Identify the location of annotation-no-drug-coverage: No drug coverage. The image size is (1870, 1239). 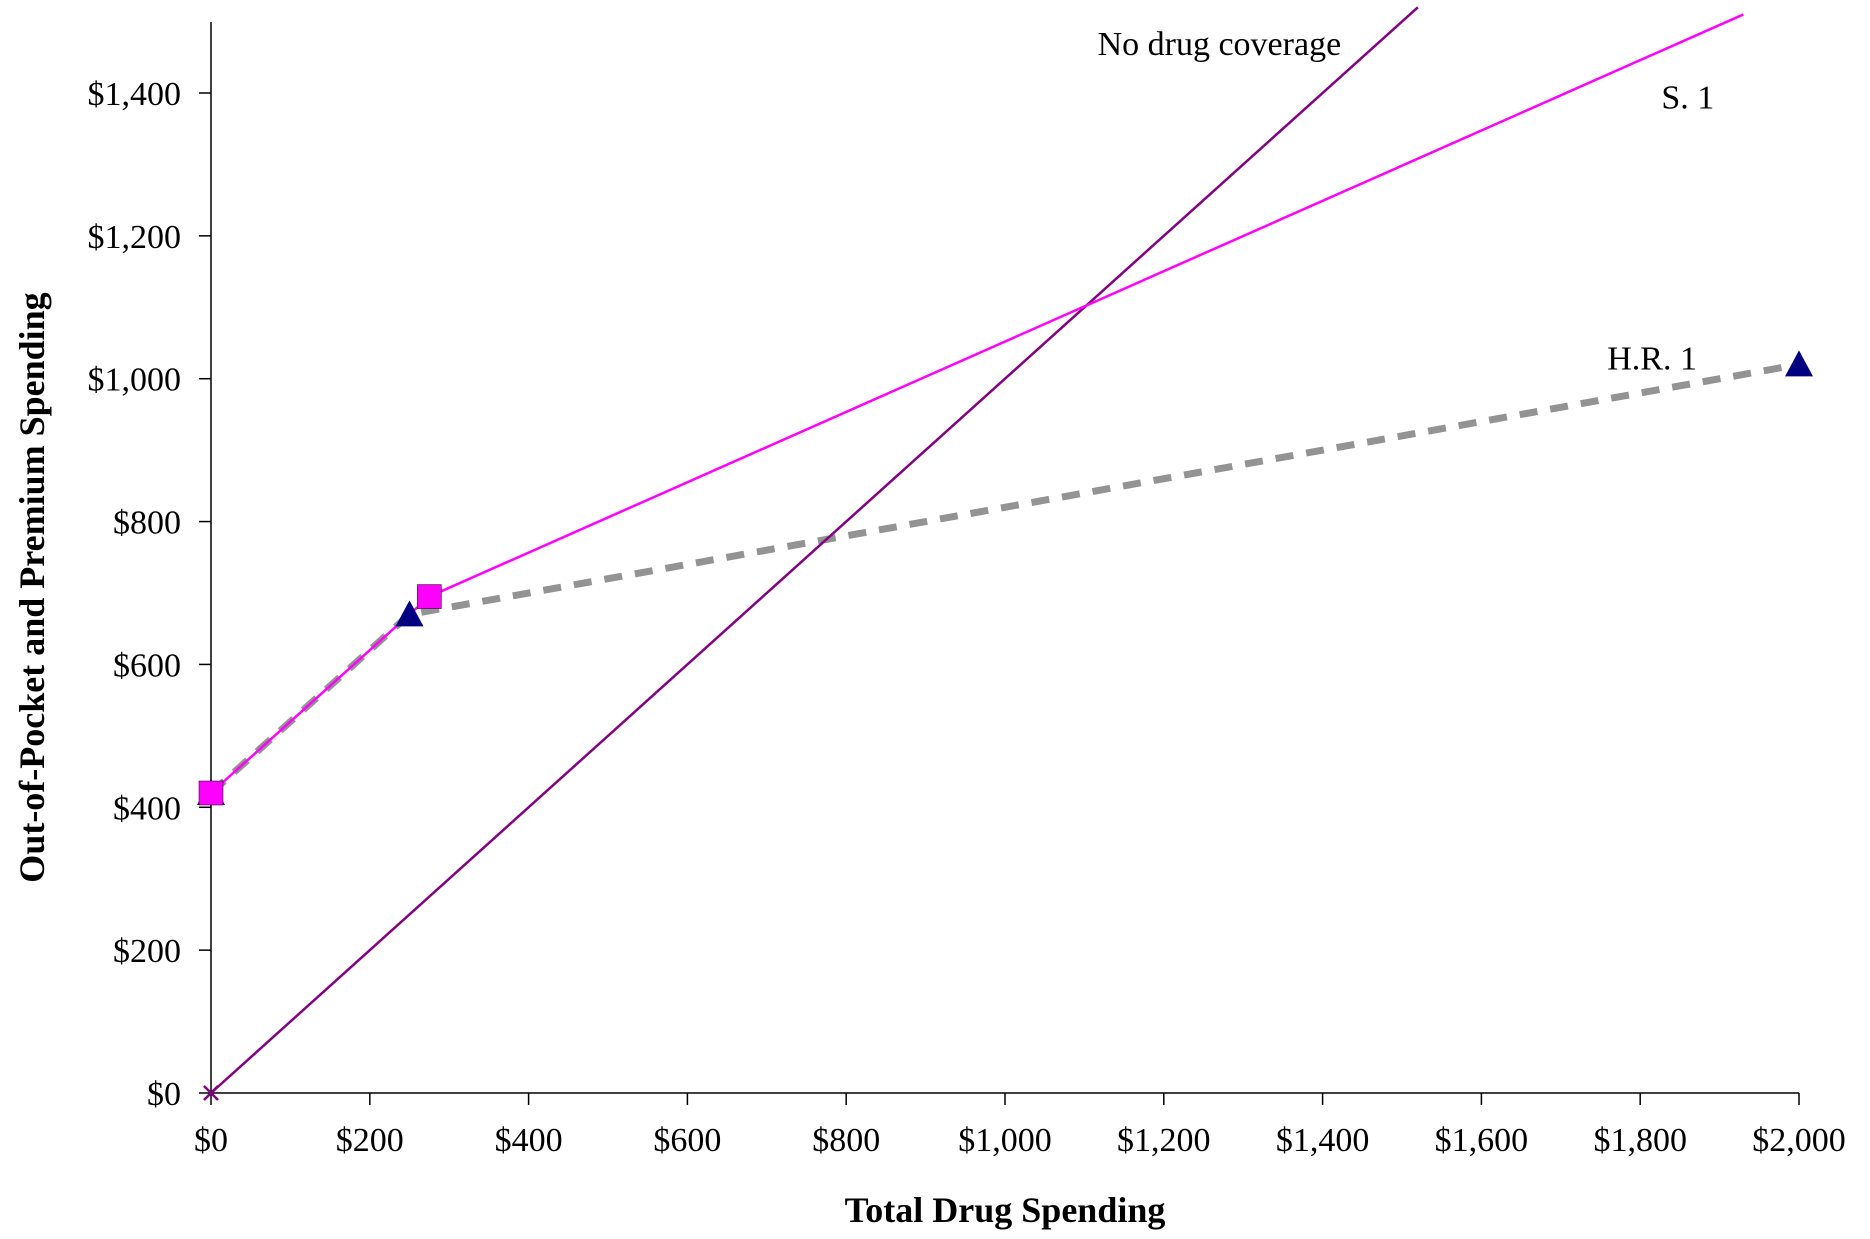
(1220, 44).